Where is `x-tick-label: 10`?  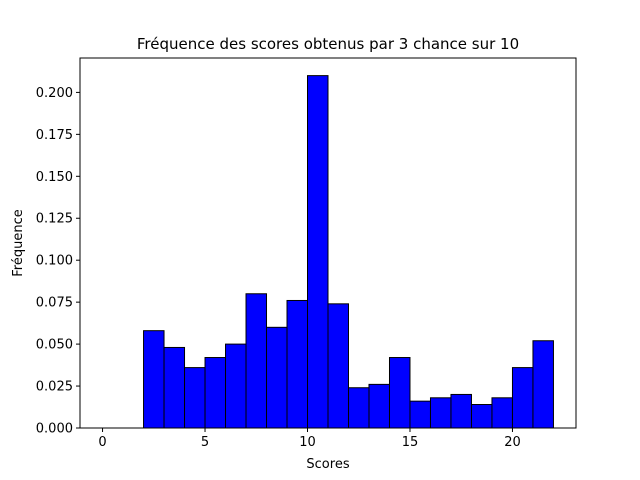 x-tick-label: 10 is located at coordinates (307, 442).